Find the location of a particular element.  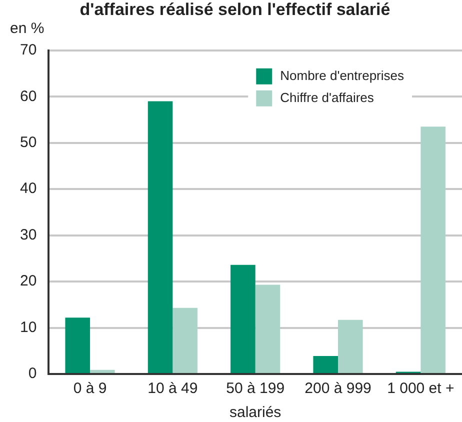

y-tick-label: 50 is located at coordinates (28, 142).